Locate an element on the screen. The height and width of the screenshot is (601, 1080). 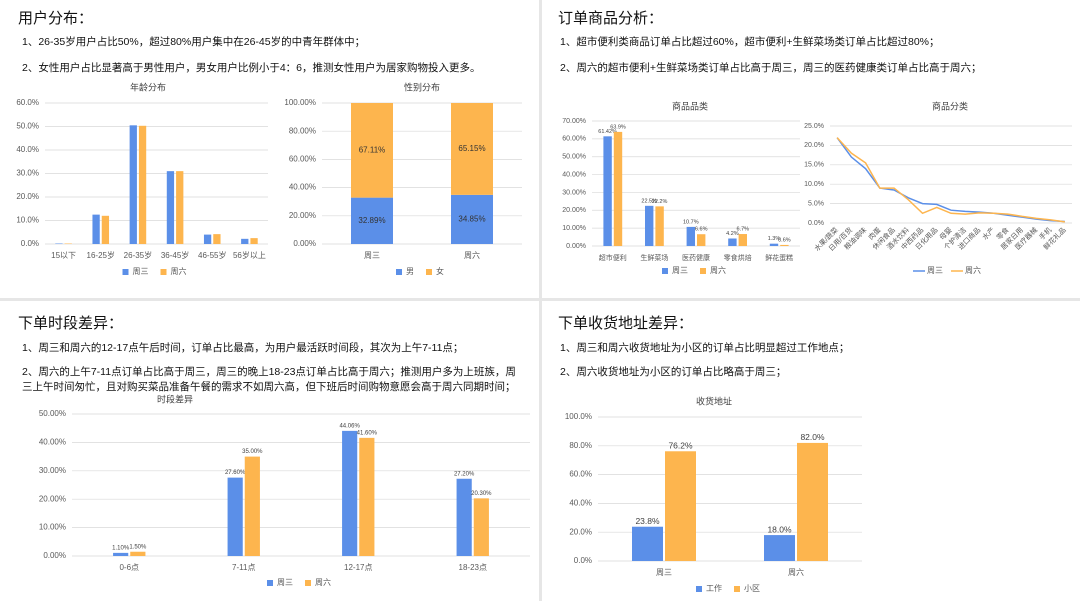
x-tick-label: 超市便利 is located at coordinates (613, 257).